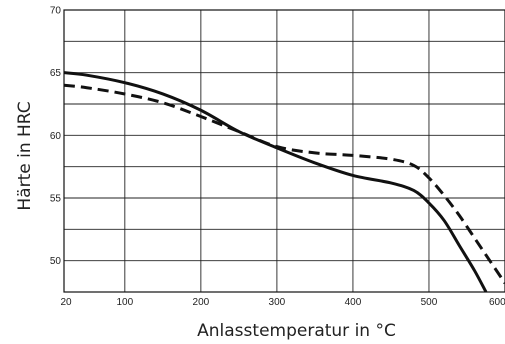  Describe the element at coordinates (296, 331) in the screenshot. I see `x-axis-label: Anlasstemperatur in °C` at that location.